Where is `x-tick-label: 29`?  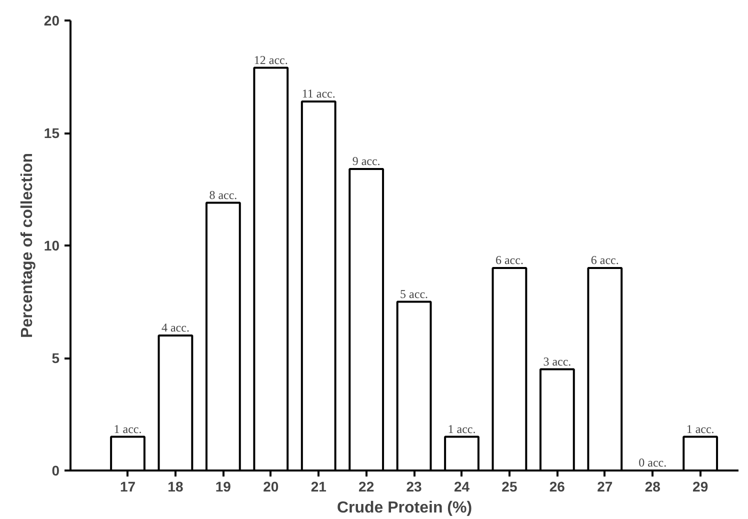
x-tick-label: 29 is located at coordinates (700, 486).